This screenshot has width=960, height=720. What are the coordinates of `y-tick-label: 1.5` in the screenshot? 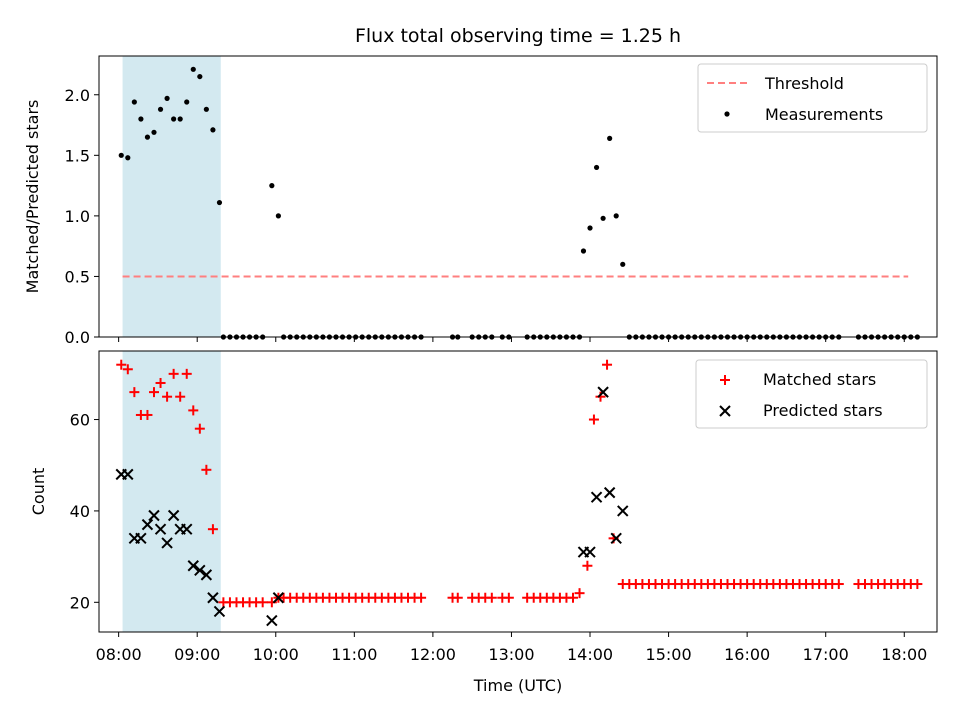 It's located at (77, 155).